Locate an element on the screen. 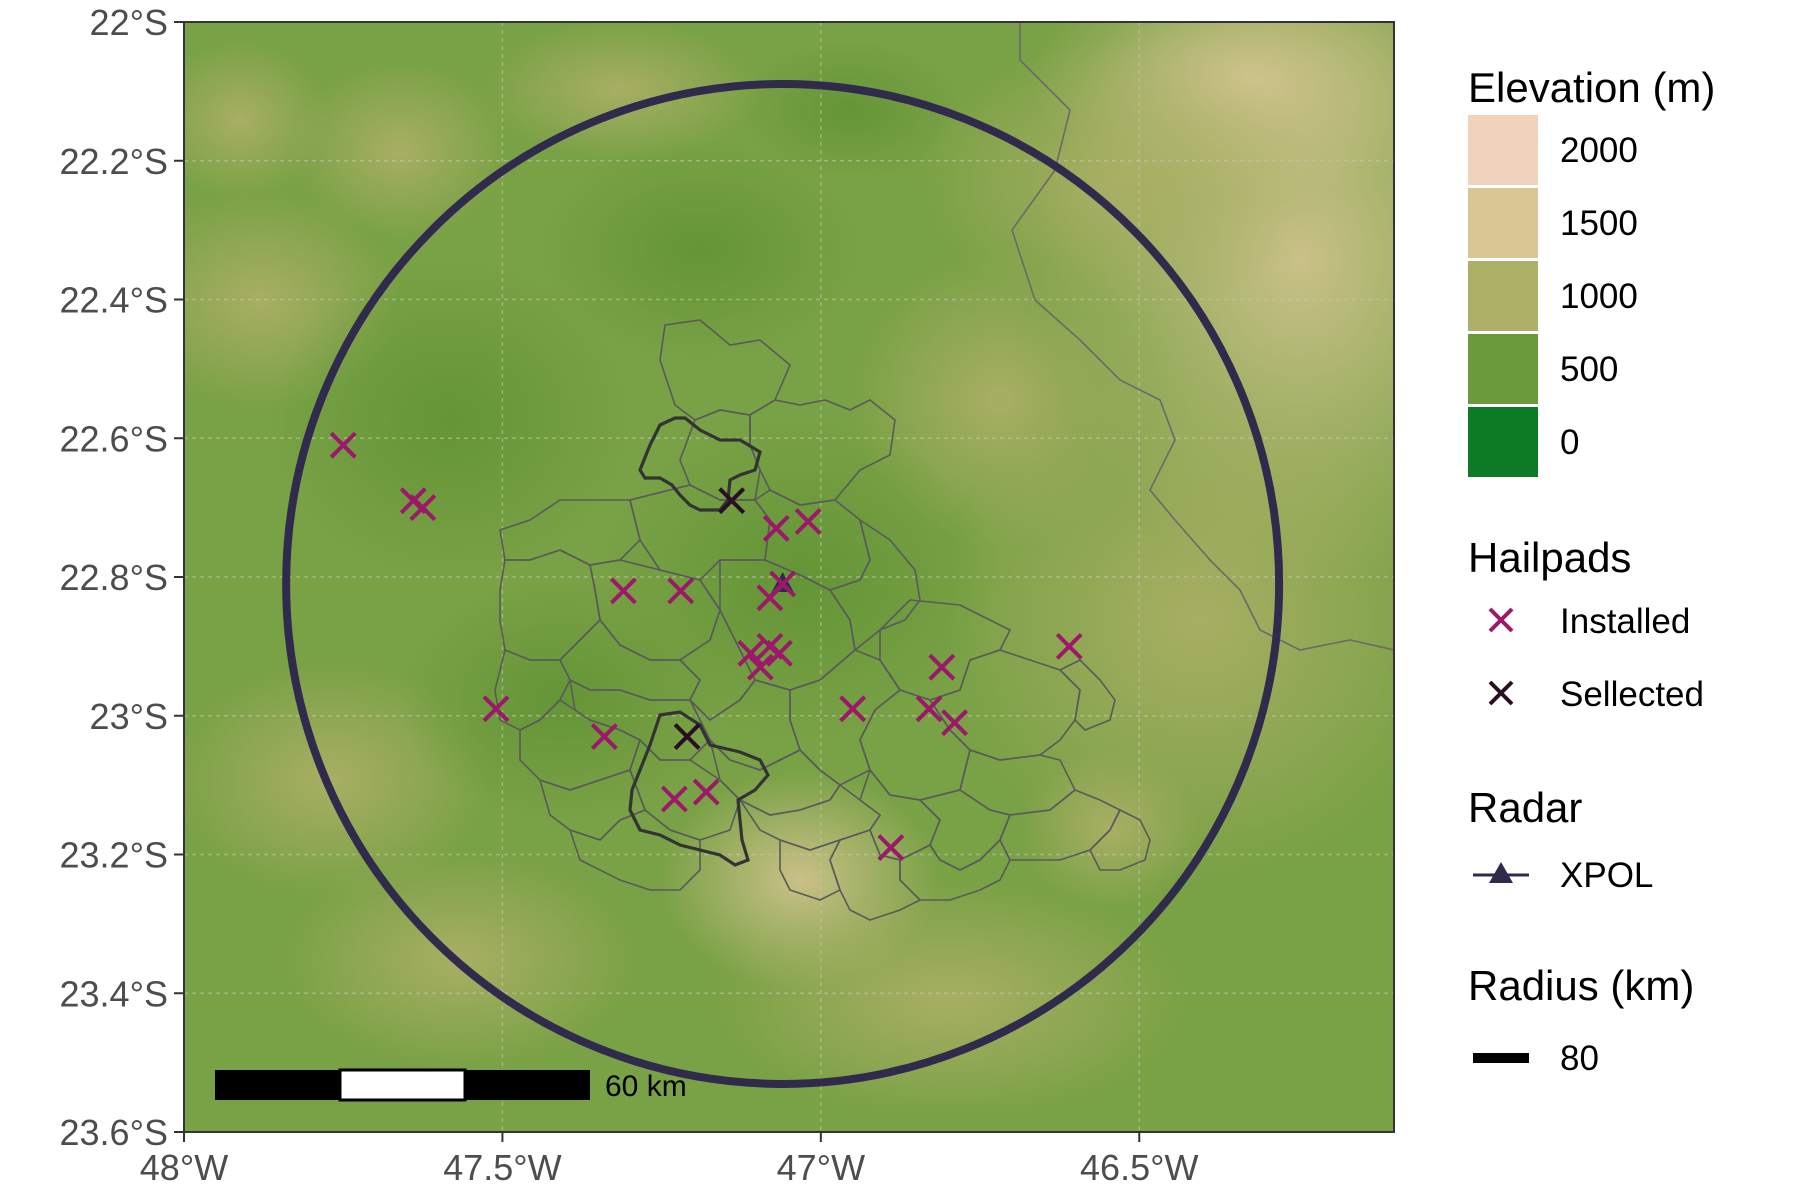 The height and width of the screenshot is (1200, 1800). elevation-legend-keys: 2000 1500 1000 500 0 is located at coordinates (1553, 296).